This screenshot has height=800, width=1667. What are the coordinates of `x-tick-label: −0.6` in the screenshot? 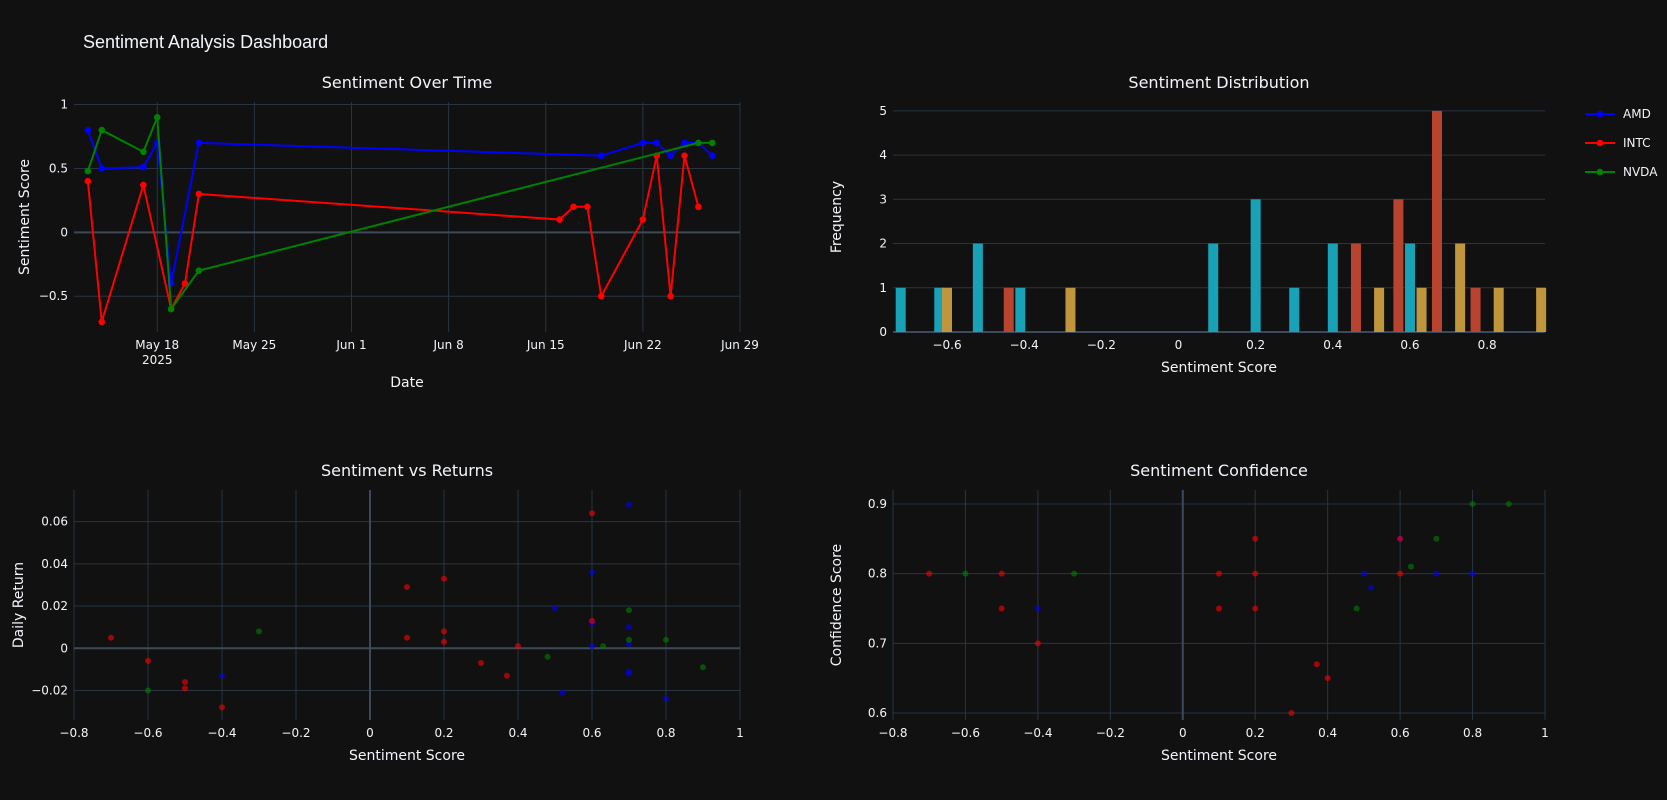 It's located at (147, 733).